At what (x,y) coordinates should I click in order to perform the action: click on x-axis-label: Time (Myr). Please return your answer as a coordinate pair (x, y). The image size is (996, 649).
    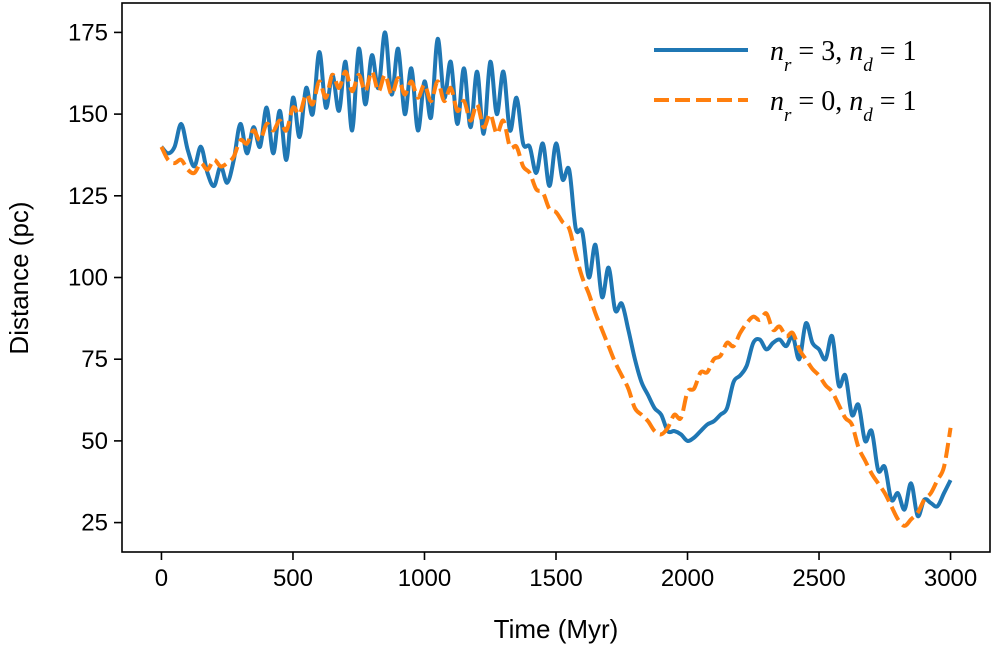
    Looking at the image, I should click on (556, 629).